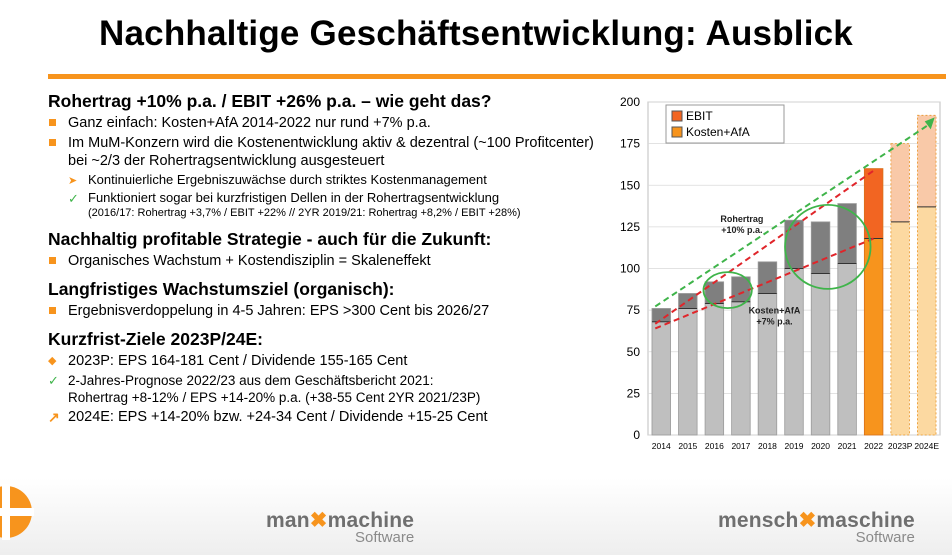 The image size is (952, 555). I want to click on heading-kurzfrist: Kurzfrist-Ziele 2023P/24E:, so click(155, 339).